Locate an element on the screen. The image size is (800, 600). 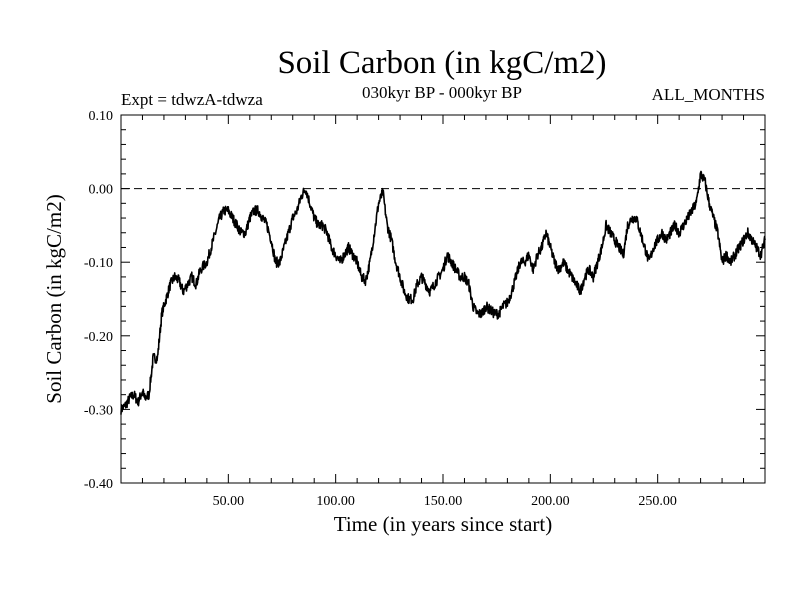
x-tick-label: 250.00 is located at coordinates (657, 501).